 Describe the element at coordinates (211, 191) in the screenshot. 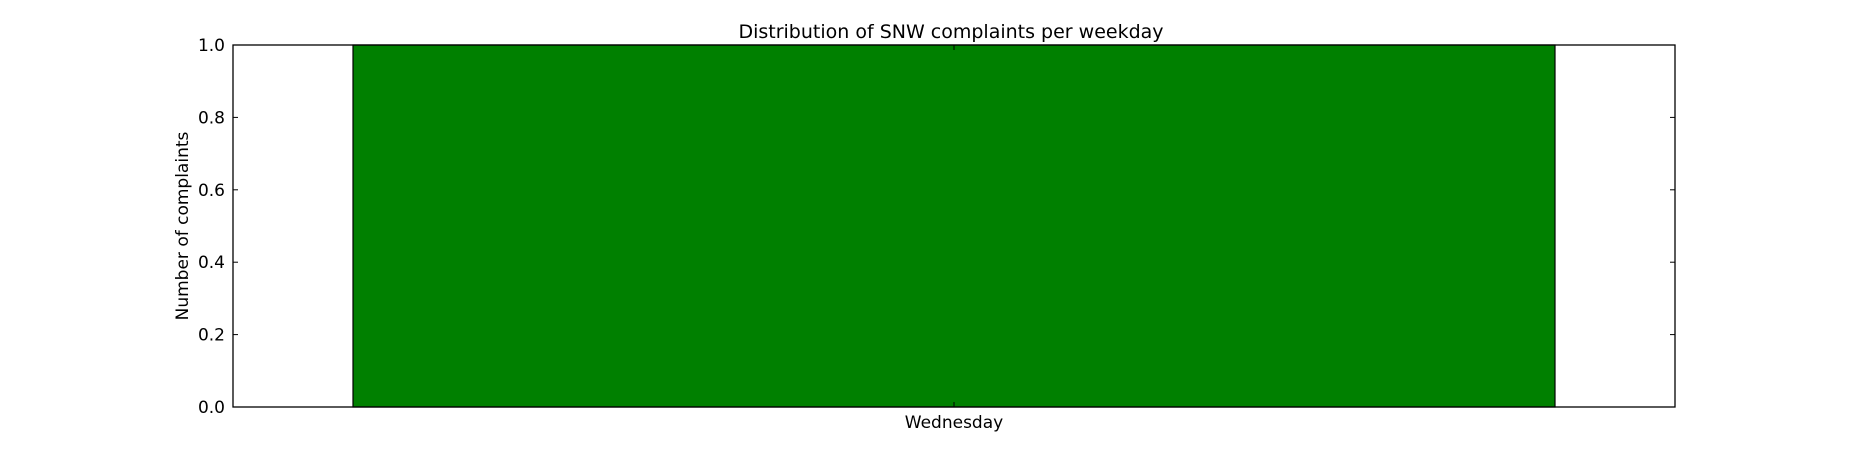

I see `y-tick-label: 0.6` at that location.